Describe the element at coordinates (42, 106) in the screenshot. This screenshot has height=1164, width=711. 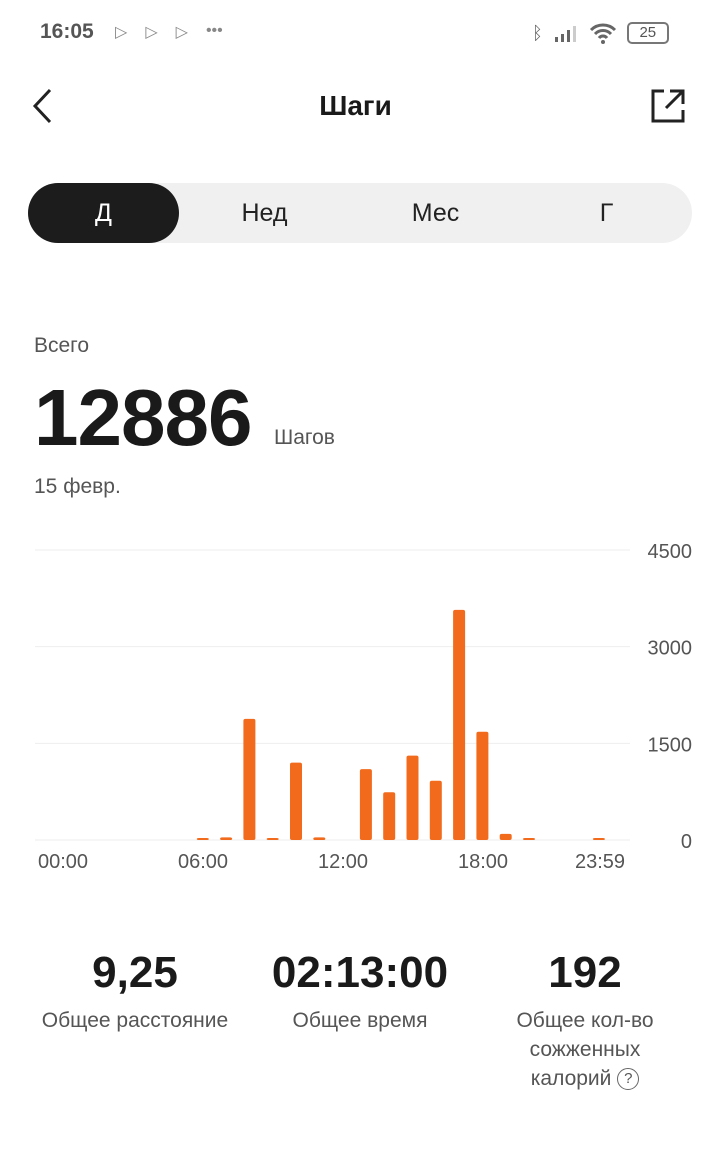
I see `back-button` at that location.